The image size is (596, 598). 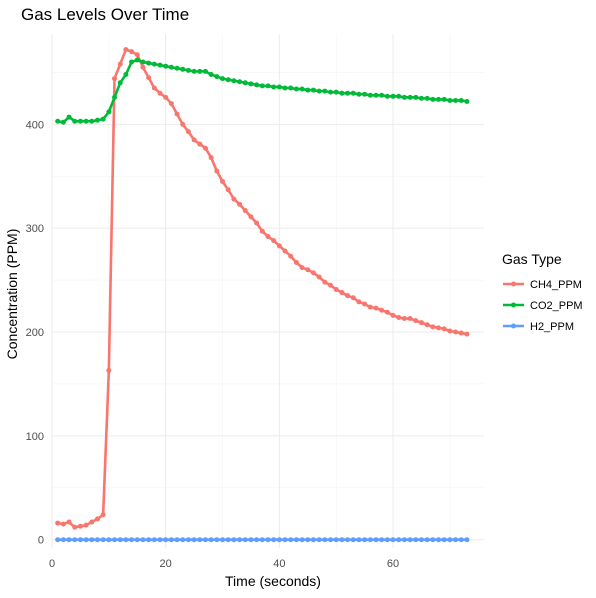 What do you see at coordinates (542, 285) in the screenshot?
I see `legend-item-ch4-ppm: CH4_PPM` at bounding box center [542, 285].